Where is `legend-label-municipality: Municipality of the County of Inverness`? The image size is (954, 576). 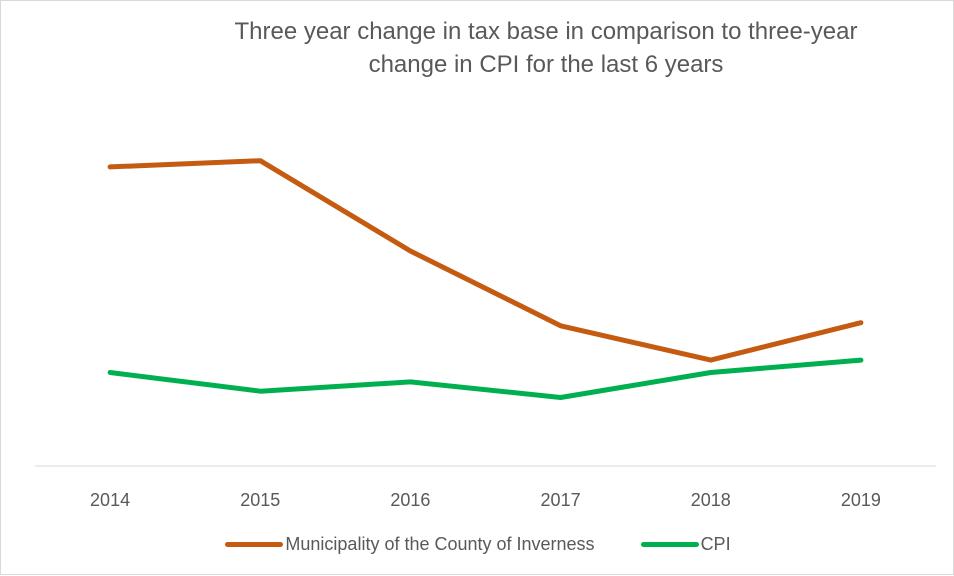 legend-label-municipality: Municipality of the County of Inverness is located at coordinates (440, 544).